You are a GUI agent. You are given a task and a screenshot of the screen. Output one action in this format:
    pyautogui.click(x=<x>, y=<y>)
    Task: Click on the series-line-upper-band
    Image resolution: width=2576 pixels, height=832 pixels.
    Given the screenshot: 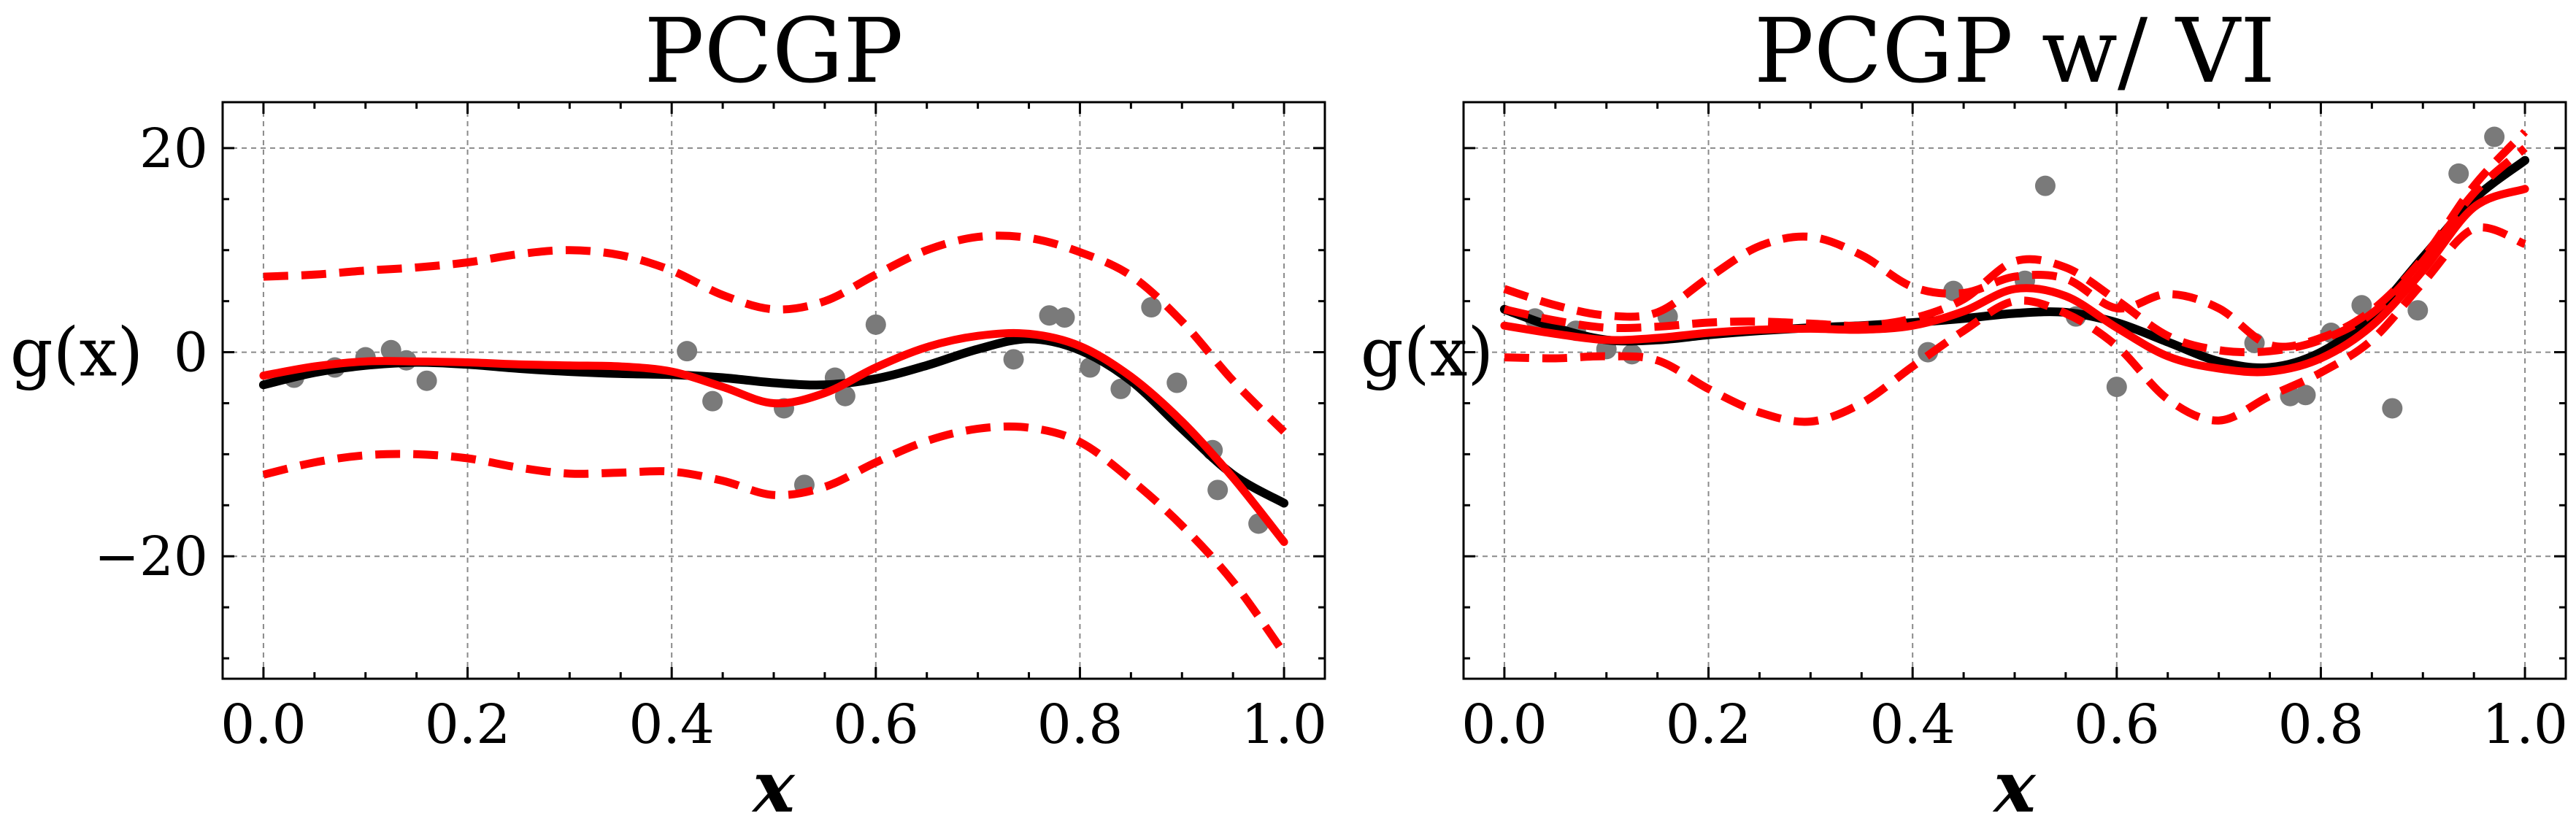 What is the action you would take?
    pyautogui.click(x=775, y=333)
    